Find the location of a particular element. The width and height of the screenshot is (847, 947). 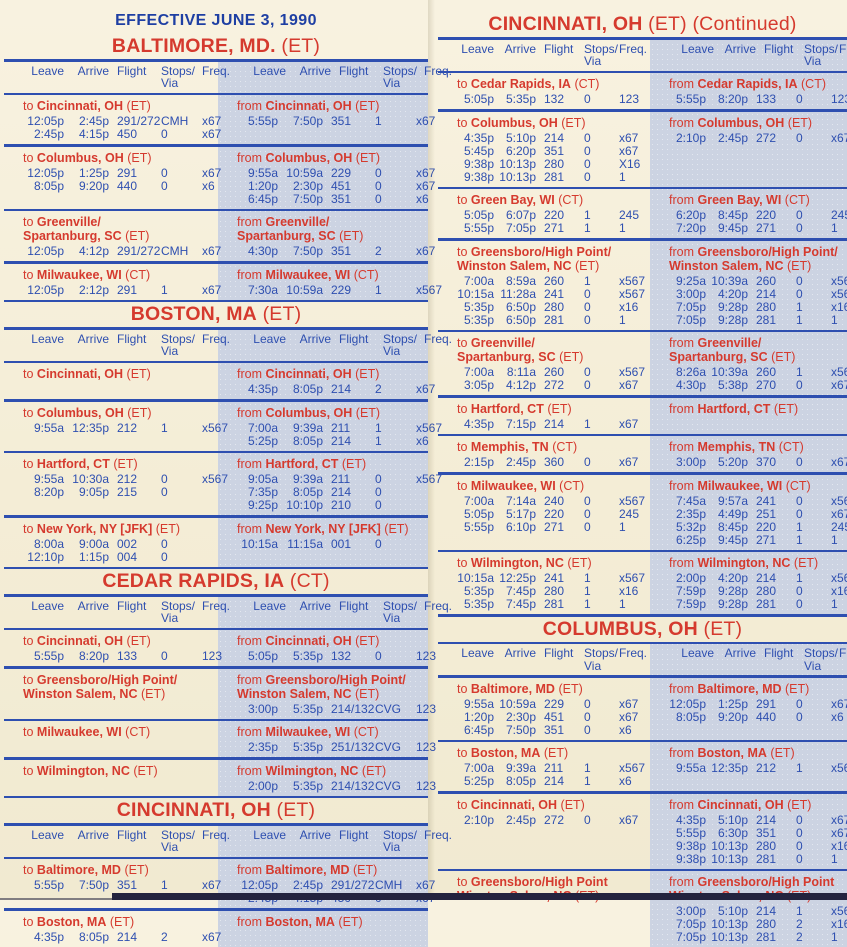

stops-via: CVG is located at coordinates (388, 747).